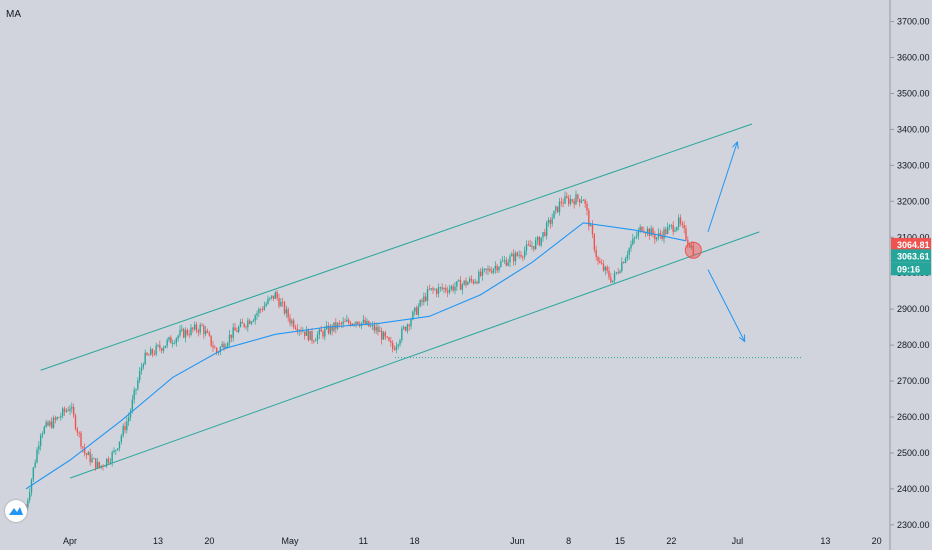 This screenshot has width=932, height=550. I want to click on projection-up-arrow-head, so click(735, 144).